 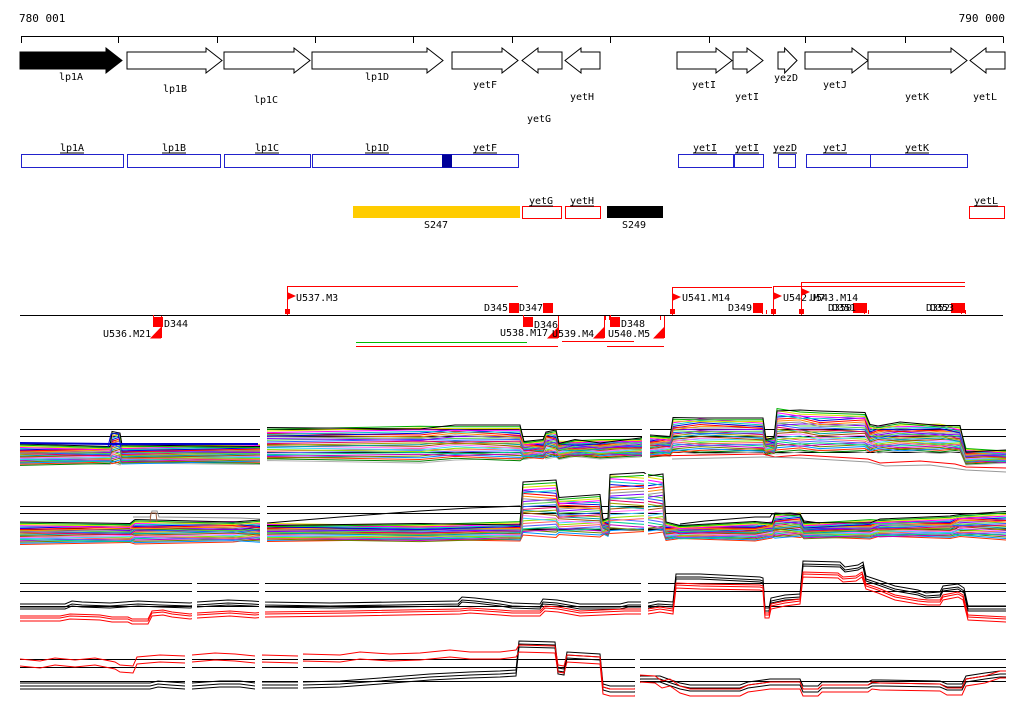 I want to click on marker-flag-U541.M14: U541.M14, so click(x=700, y=301).